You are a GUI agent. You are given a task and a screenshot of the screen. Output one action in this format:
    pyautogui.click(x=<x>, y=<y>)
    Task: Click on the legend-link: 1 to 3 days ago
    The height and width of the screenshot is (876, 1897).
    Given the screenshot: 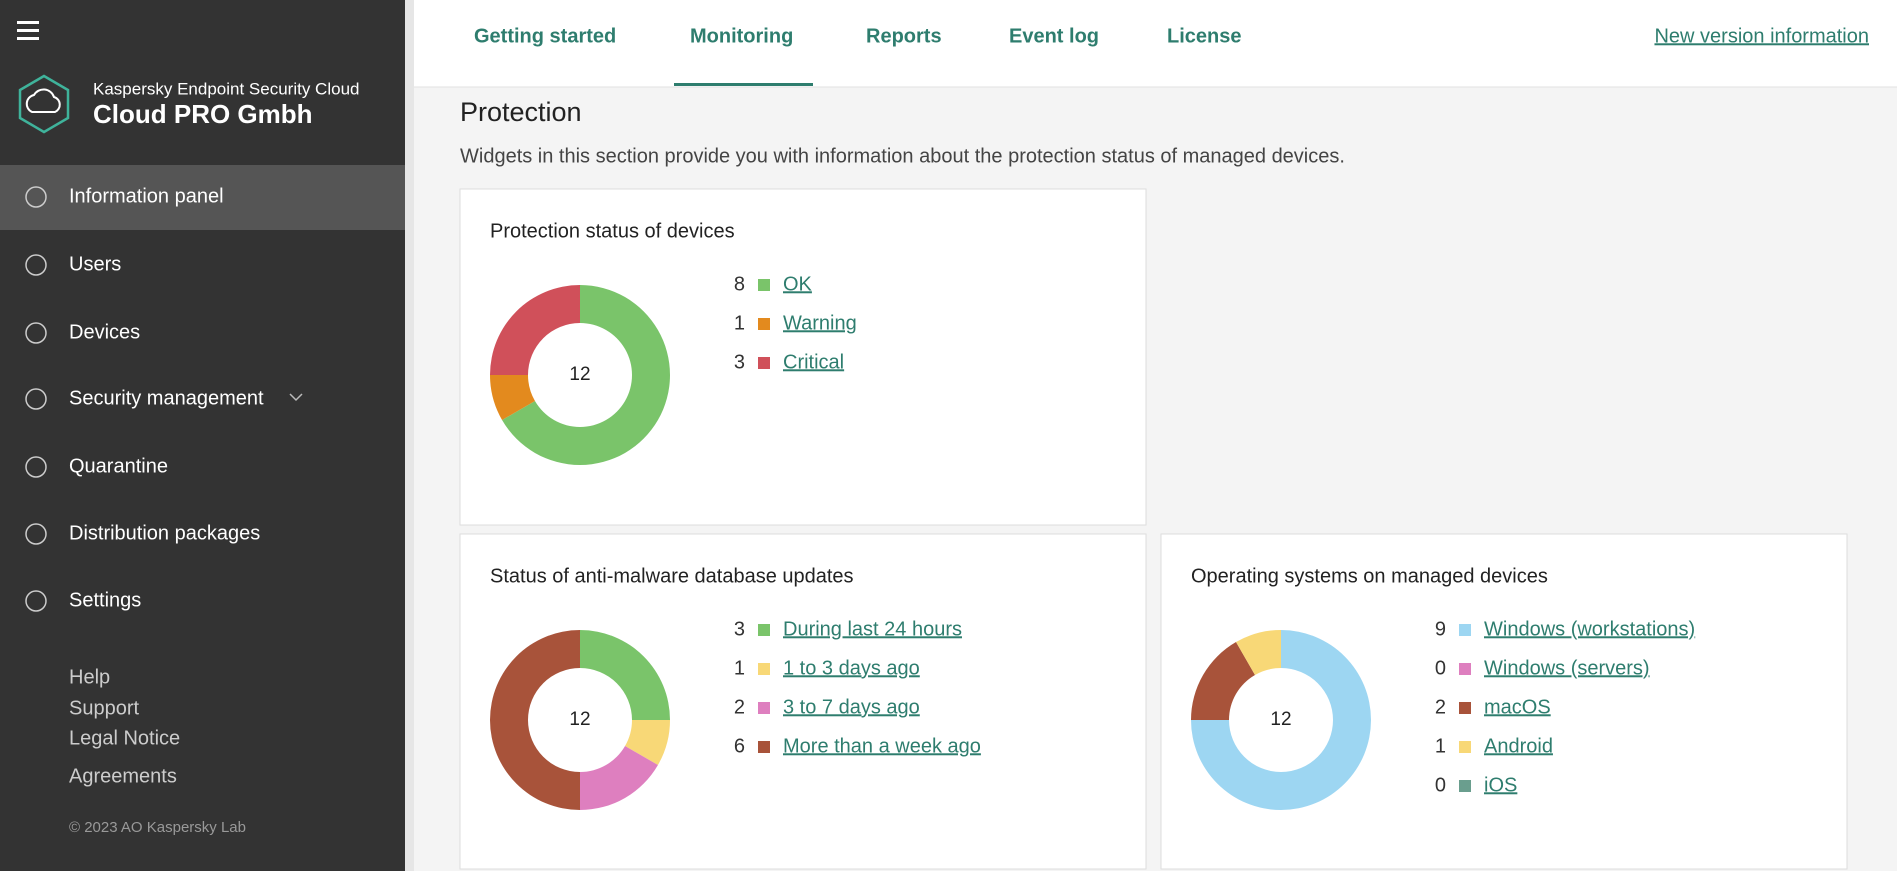 What is the action you would take?
    pyautogui.click(x=851, y=668)
    